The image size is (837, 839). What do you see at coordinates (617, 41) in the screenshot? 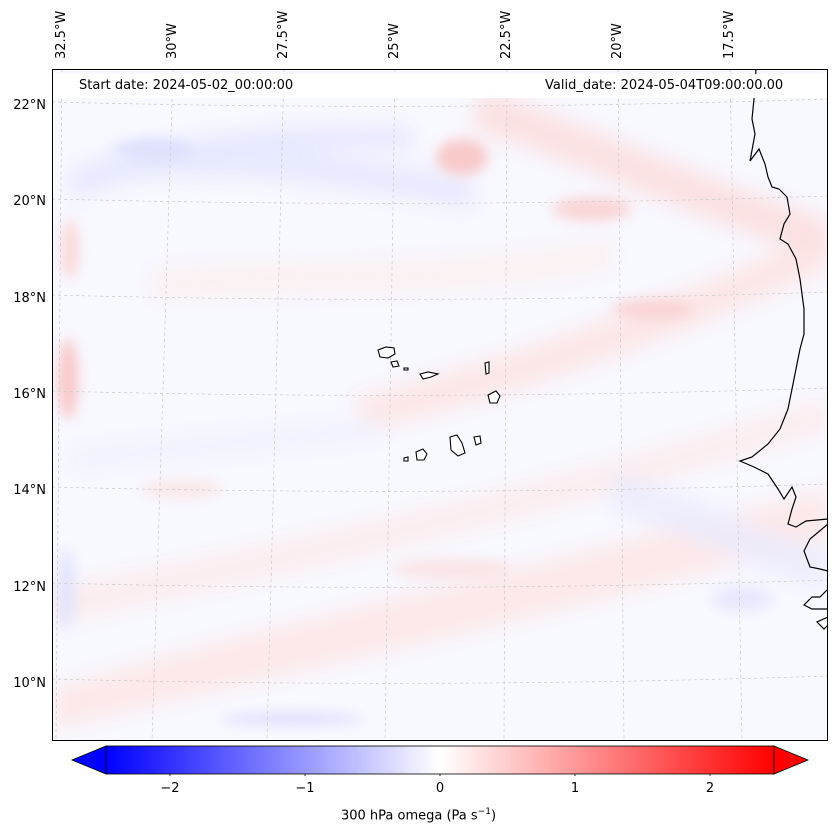
I see `lon-label-20w: 20°W` at bounding box center [617, 41].